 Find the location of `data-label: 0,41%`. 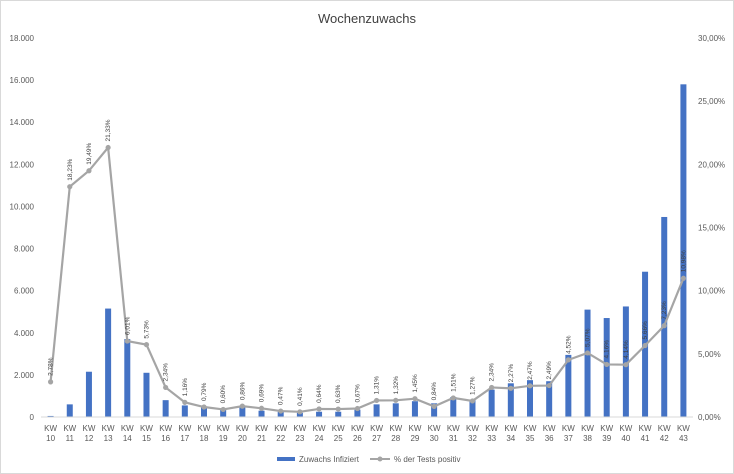

data-label: 0,41% is located at coordinates (300, 396).